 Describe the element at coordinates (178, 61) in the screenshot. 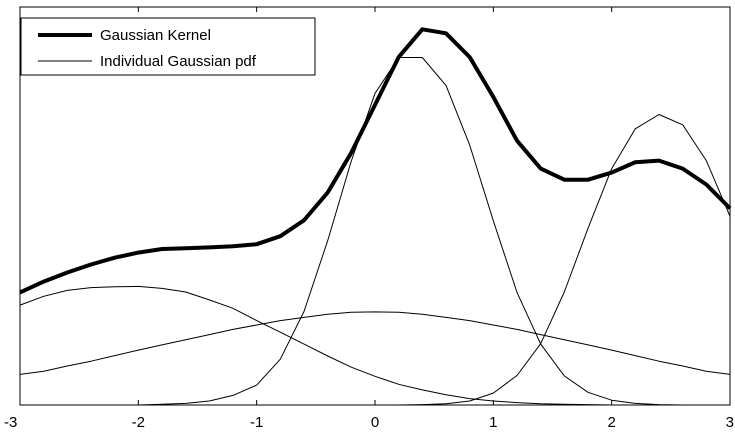

I see `legend-label-pdf: Individual Gaussian pdf` at that location.